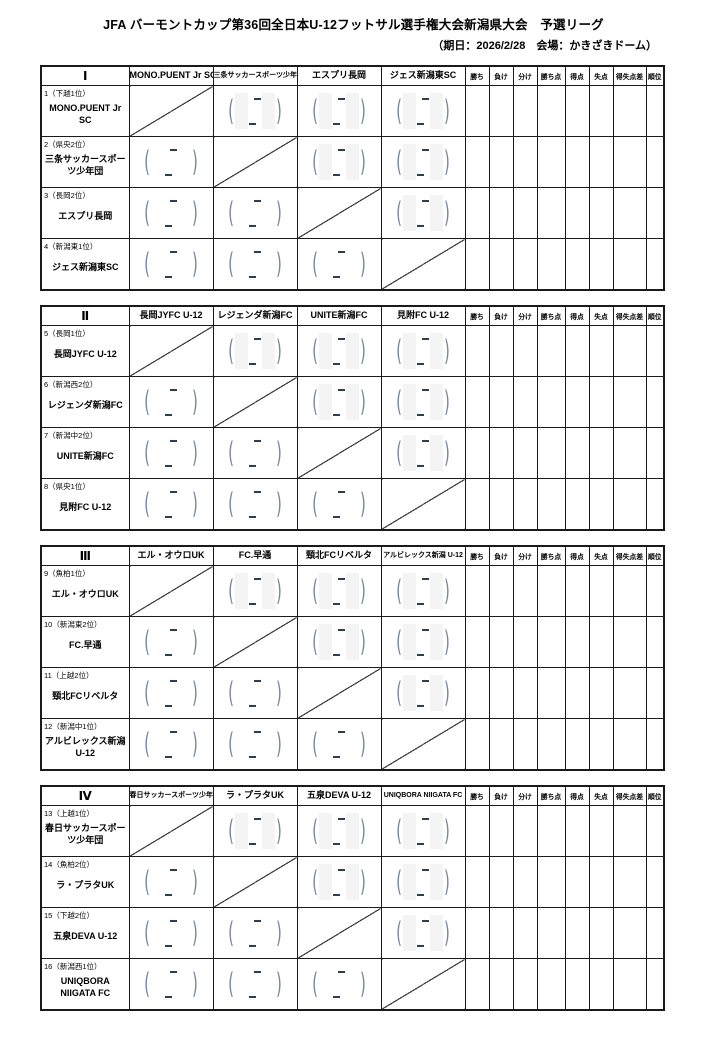 The image size is (707, 1038). Describe the element at coordinates (171, 75) in the screenshot. I see `team-column-header: MONO.PUENT Jr SC` at that location.